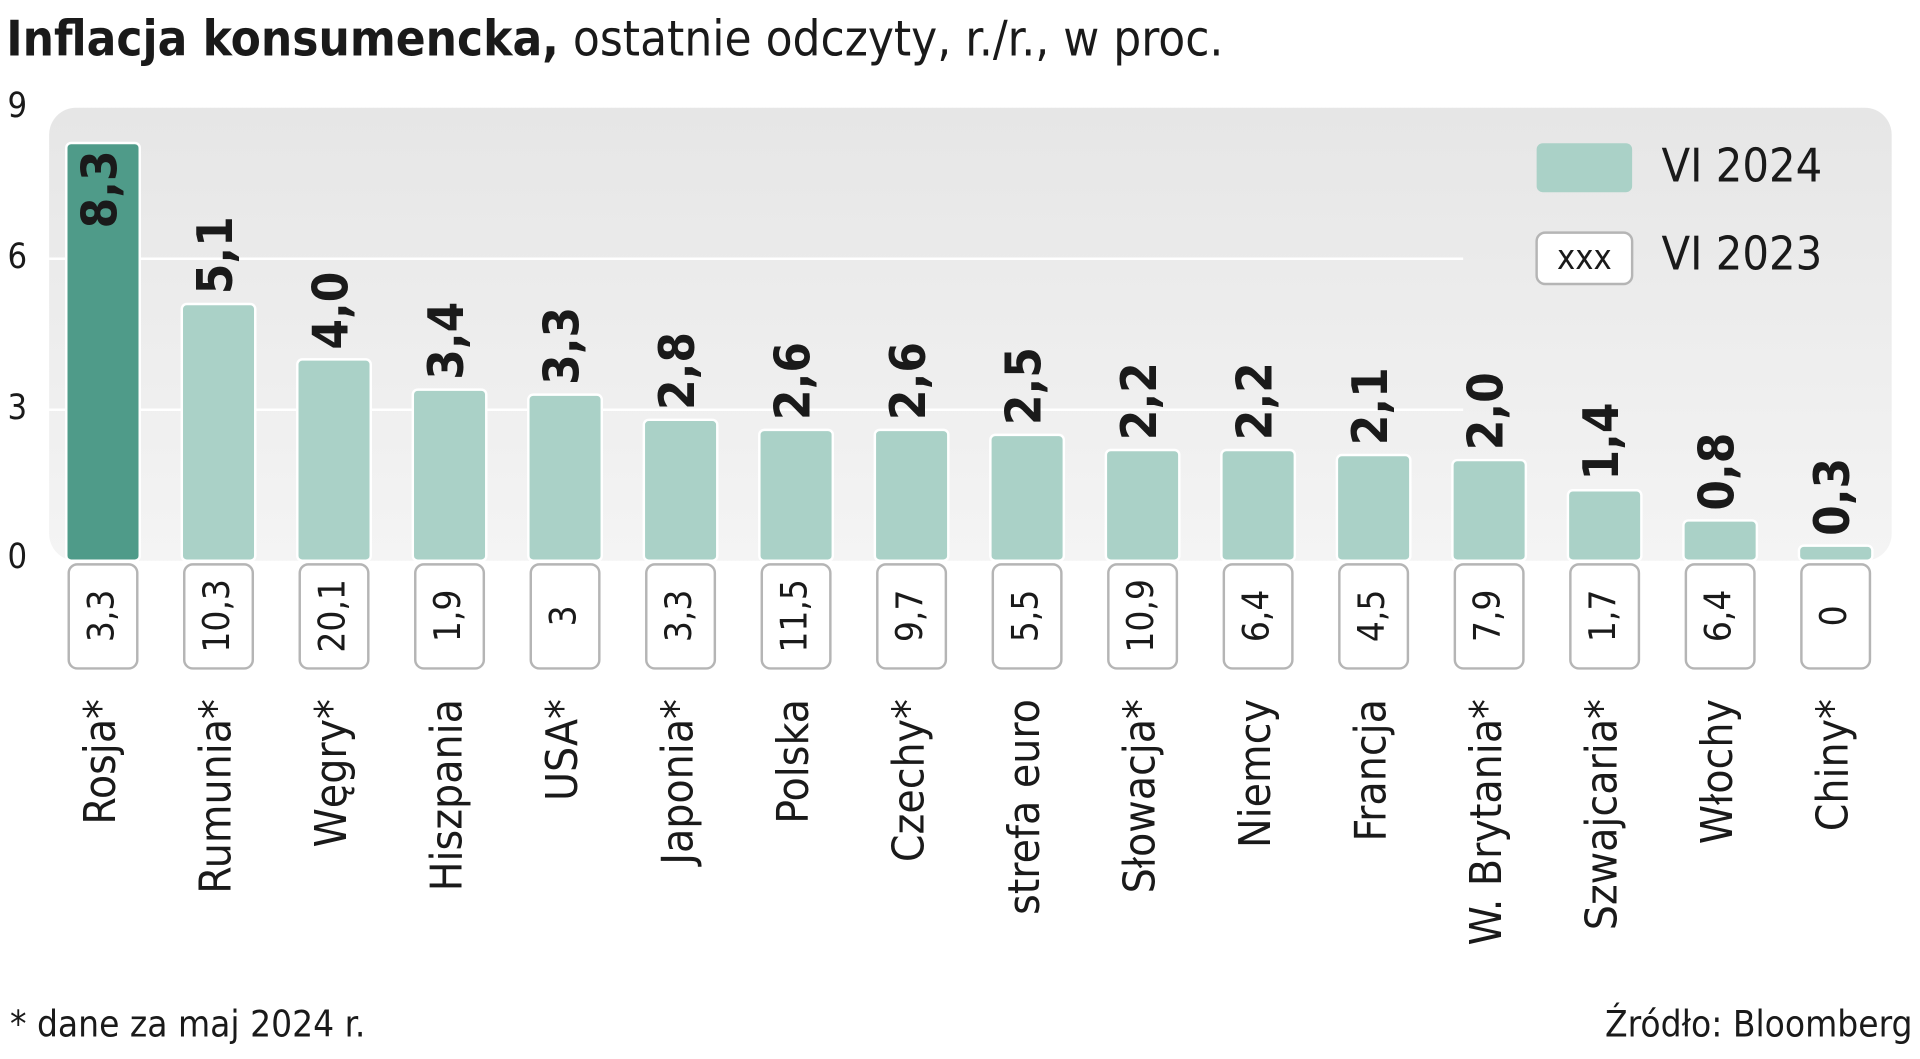 The image size is (1920, 1059). Describe the element at coordinates (1833, 765) in the screenshot. I see `x-tick-label: Chiny*` at that location.